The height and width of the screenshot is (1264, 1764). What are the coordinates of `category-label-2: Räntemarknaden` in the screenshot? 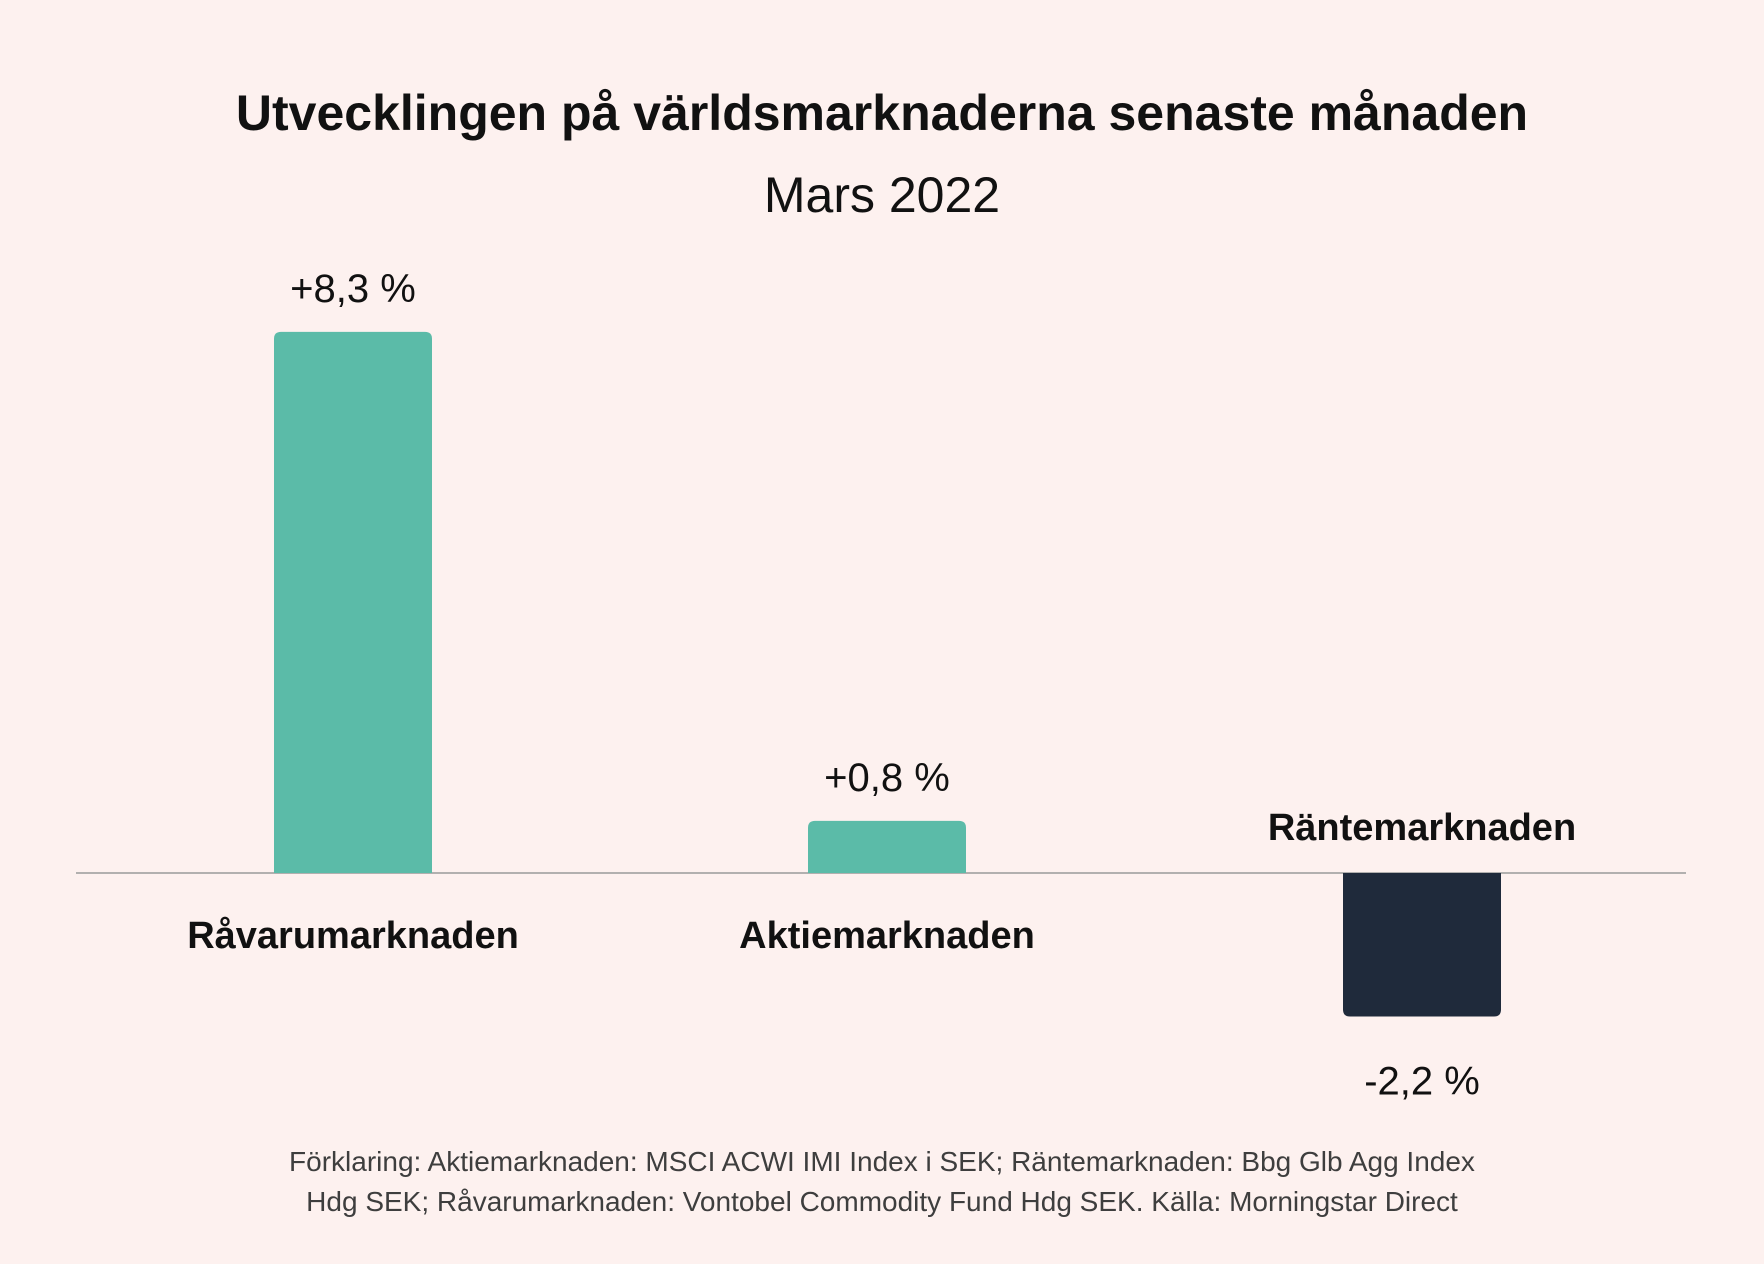 It's located at (1422, 828).